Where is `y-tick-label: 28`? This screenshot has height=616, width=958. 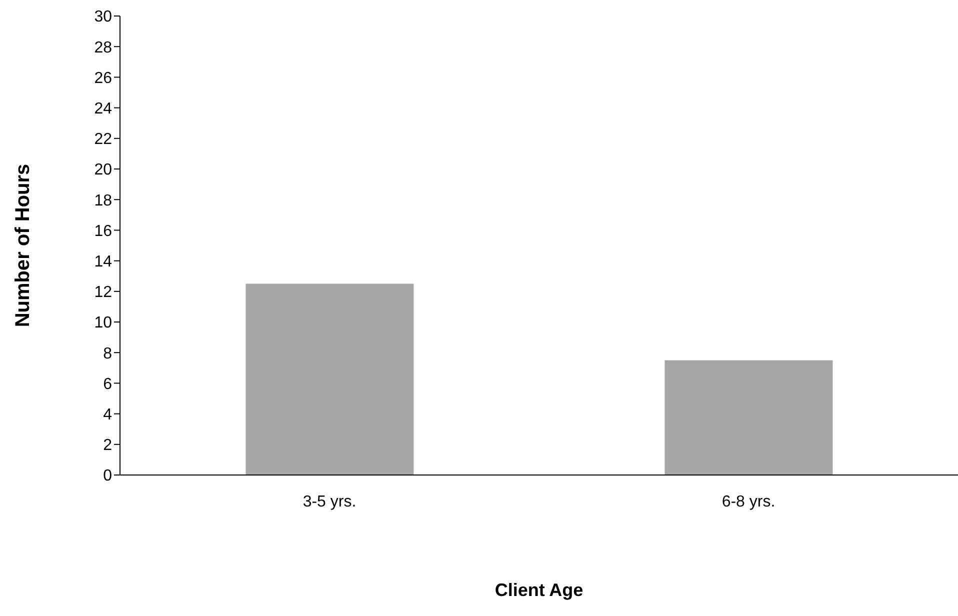 y-tick-label: 28 is located at coordinates (103, 47).